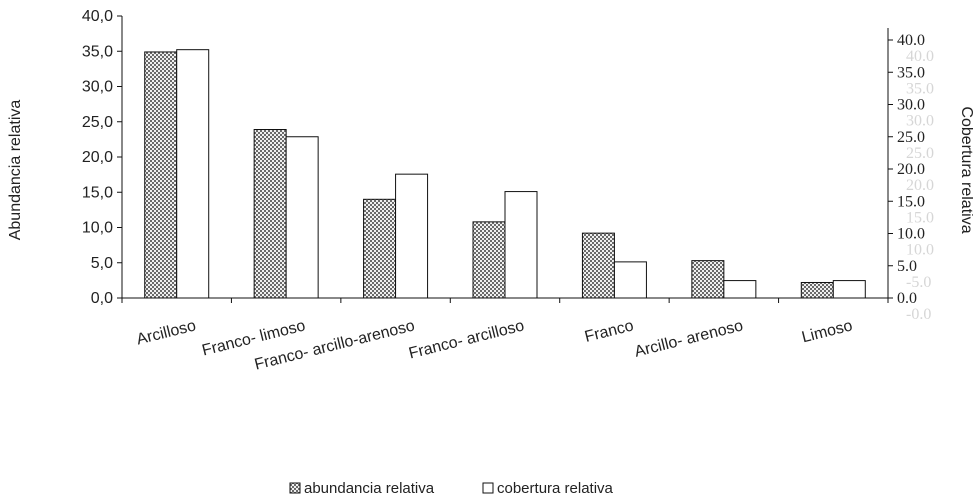 The height and width of the screenshot is (504, 973). Describe the element at coordinates (166, 332) in the screenshot. I see `x-tick-label: Arcilloso` at that location.